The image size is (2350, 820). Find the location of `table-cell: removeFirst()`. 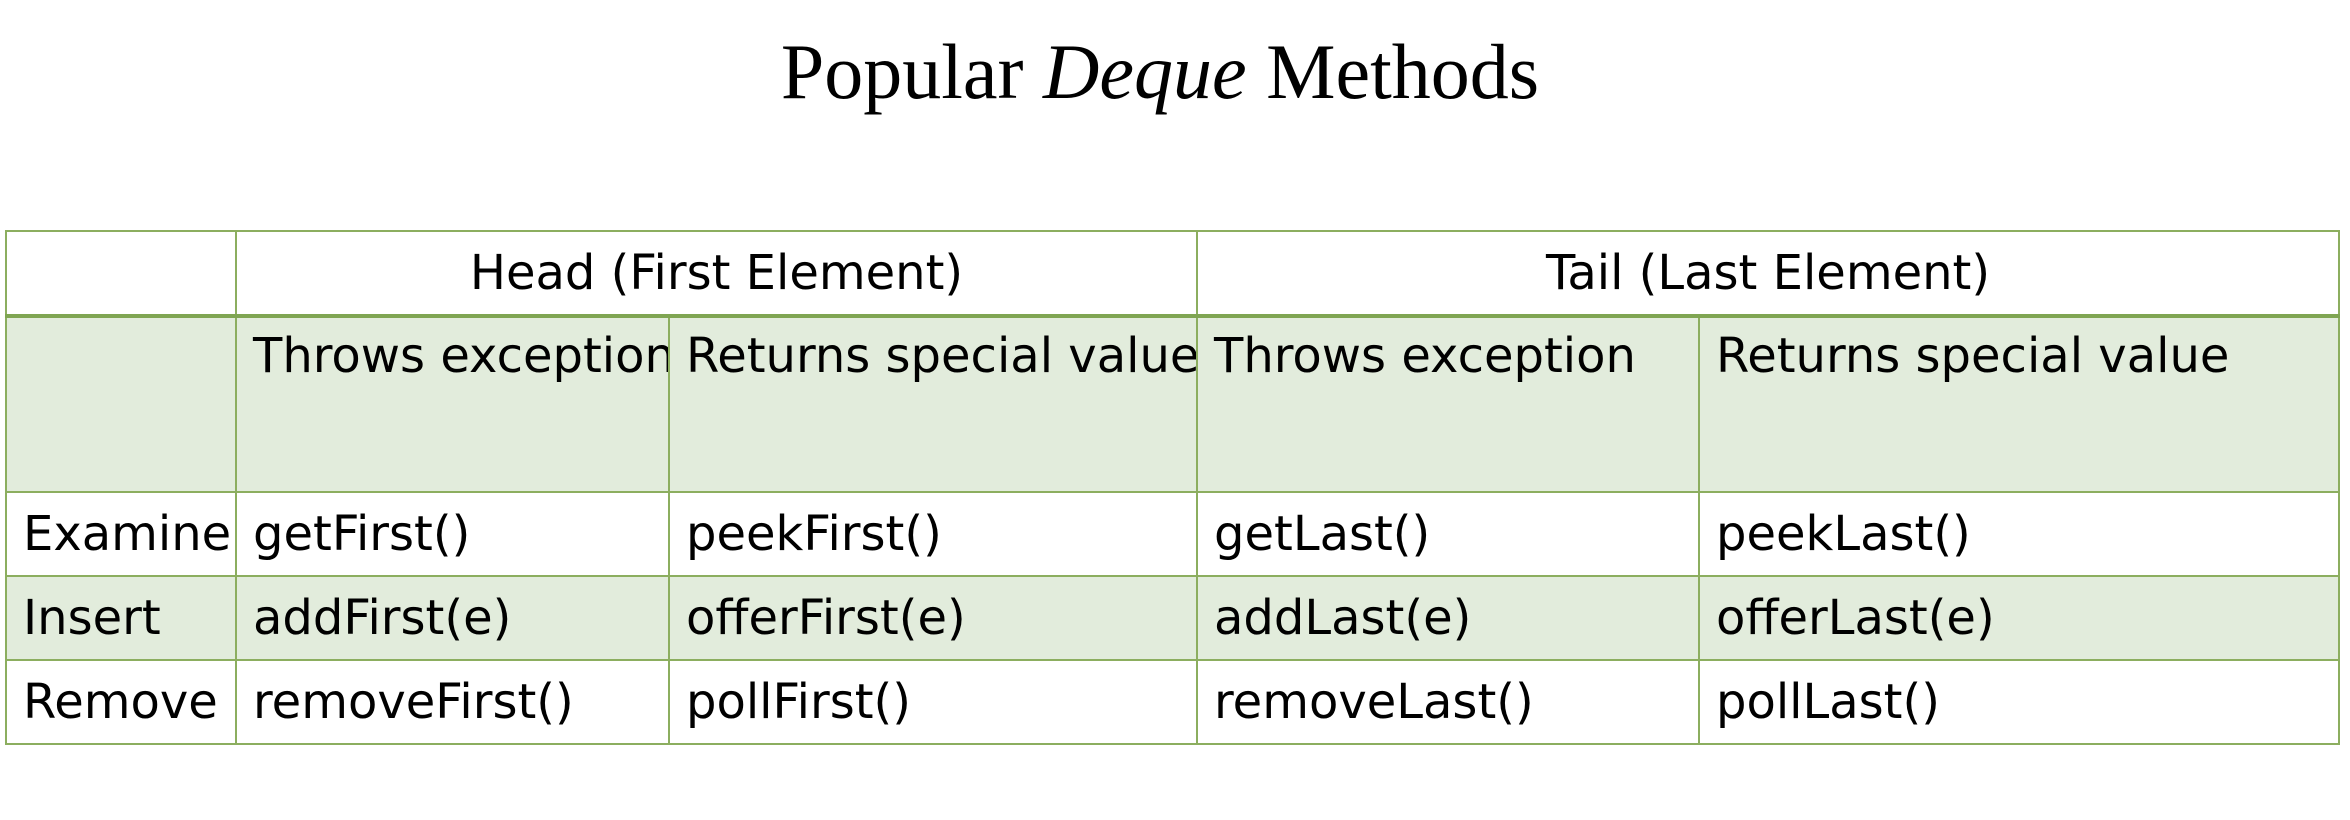

table-cell: removeFirst() is located at coordinates (452, 702).